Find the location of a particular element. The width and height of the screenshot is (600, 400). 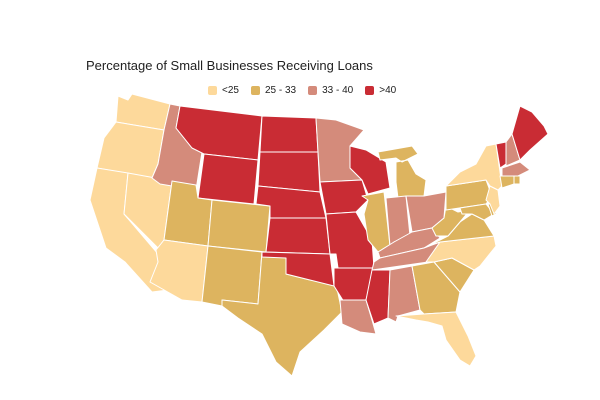

legend-swatch-lt25 is located at coordinates (212, 90).